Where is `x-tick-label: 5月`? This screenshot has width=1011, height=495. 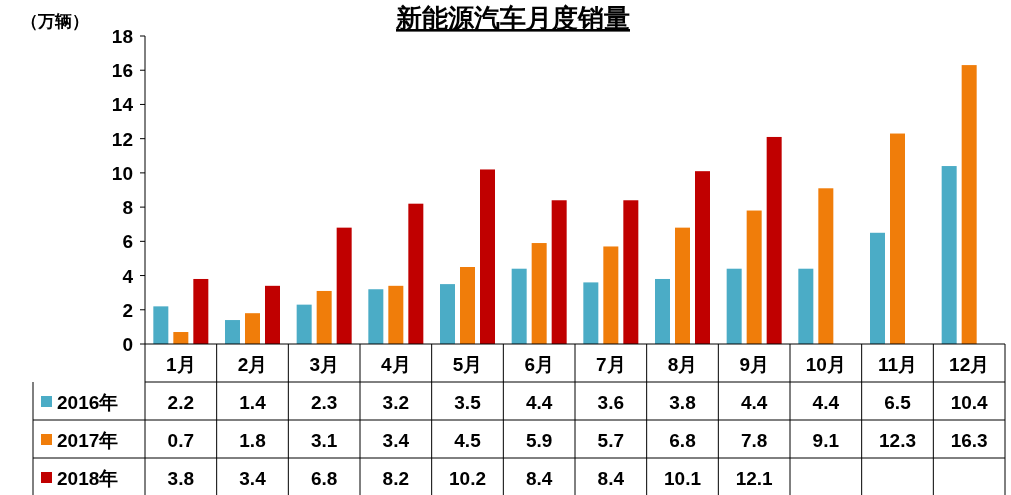
x-tick-label: 5月 is located at coordinates (467, 364).